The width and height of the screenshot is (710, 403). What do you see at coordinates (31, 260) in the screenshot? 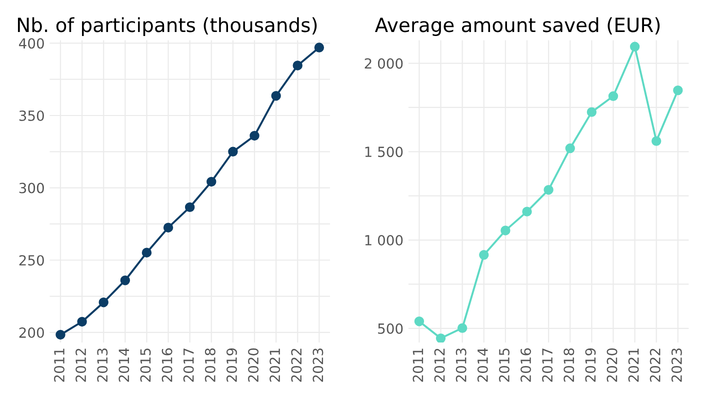
I see `y-tick-label: 250` at bounding box center [31, 260].